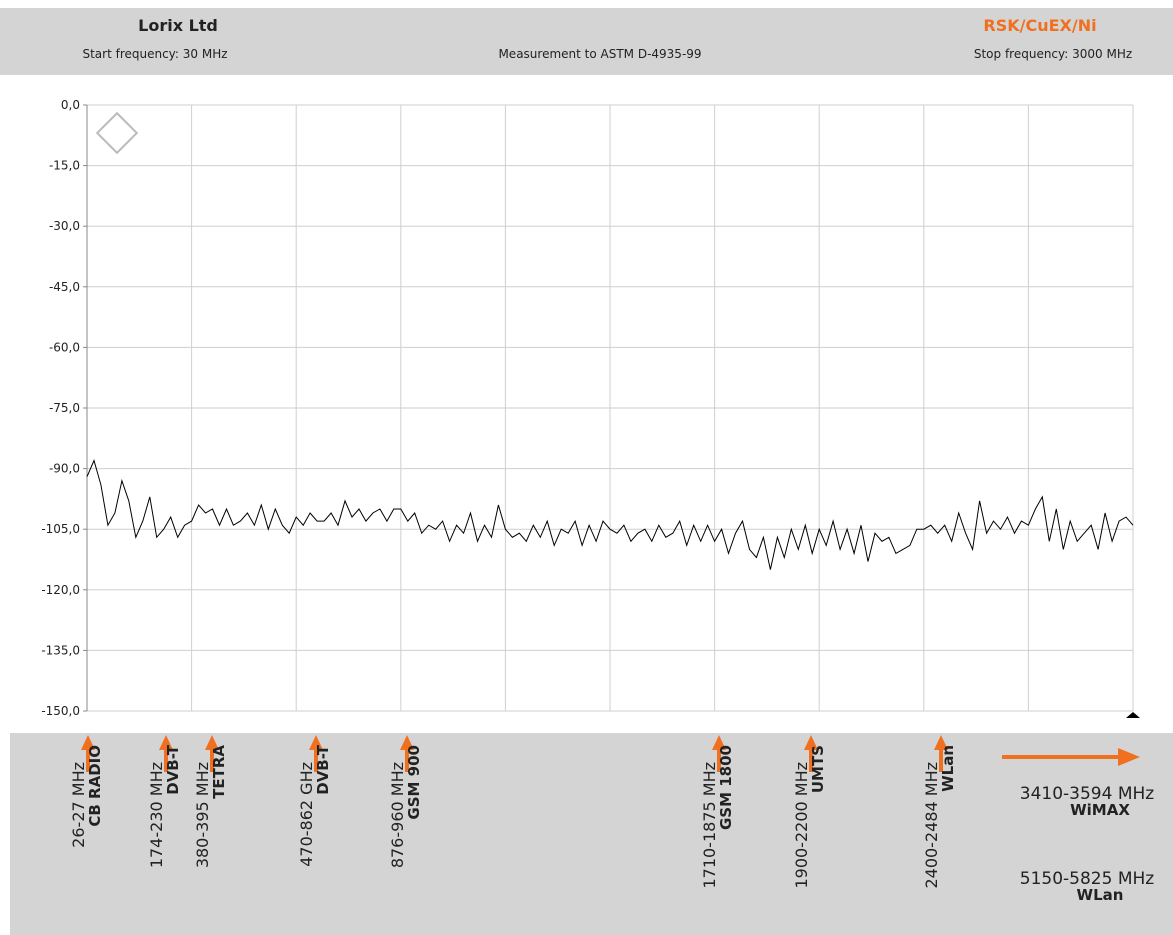 The image size is (1173, 935). I want to click on start-frequency: Start frequency: 30 MHz, so click(154, 54).